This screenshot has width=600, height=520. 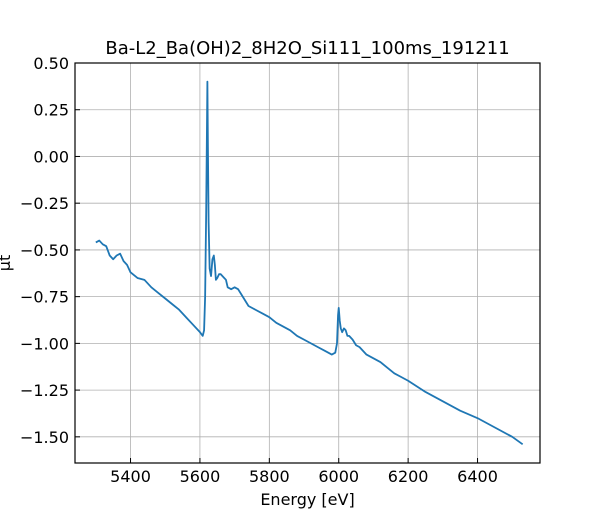 What do you see at coordinates (44, 297) in the screenshot?
I see `y-tick-label: −0.75` at bounding box center [44, 297].